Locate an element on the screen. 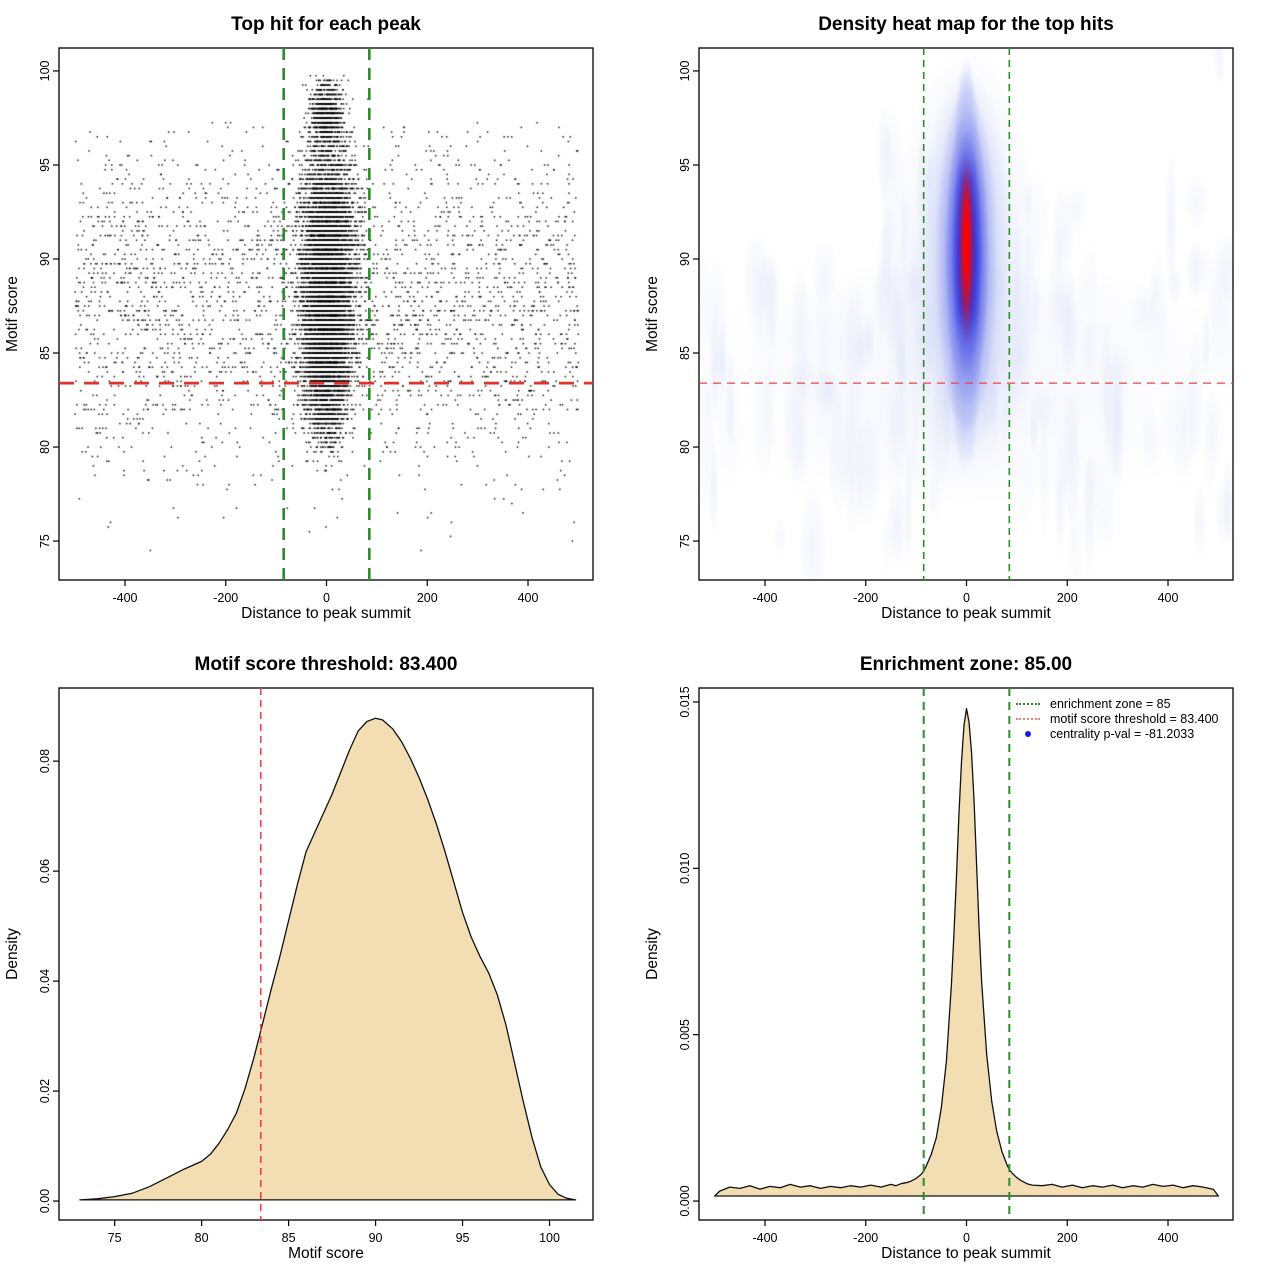 This screenshot has height=1280, width=1280. svg-text: 0.010 is located at coordinates (685, 868).